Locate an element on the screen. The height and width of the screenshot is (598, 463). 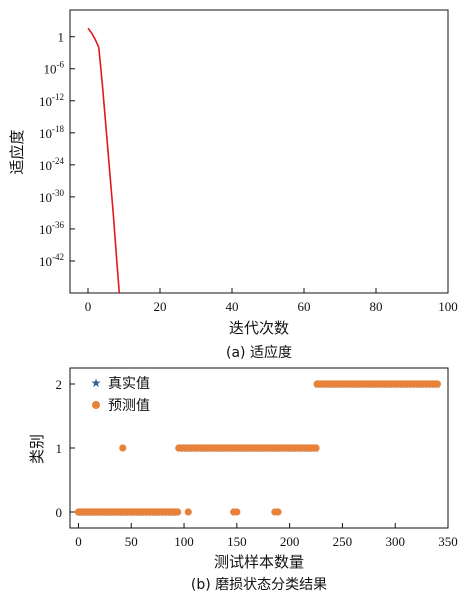
y-tick-label: 2 is located at coordinates (59, 384).